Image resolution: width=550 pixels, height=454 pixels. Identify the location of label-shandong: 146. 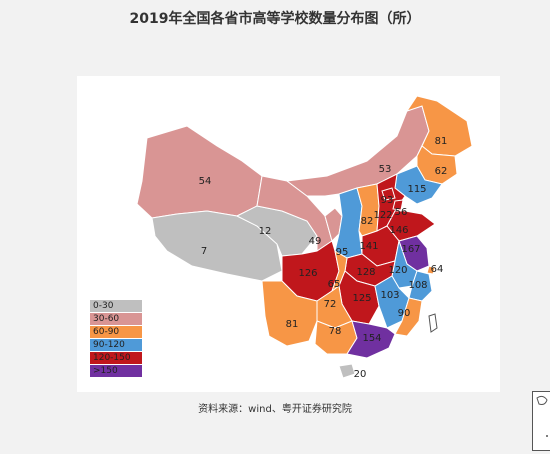
(398, 230).